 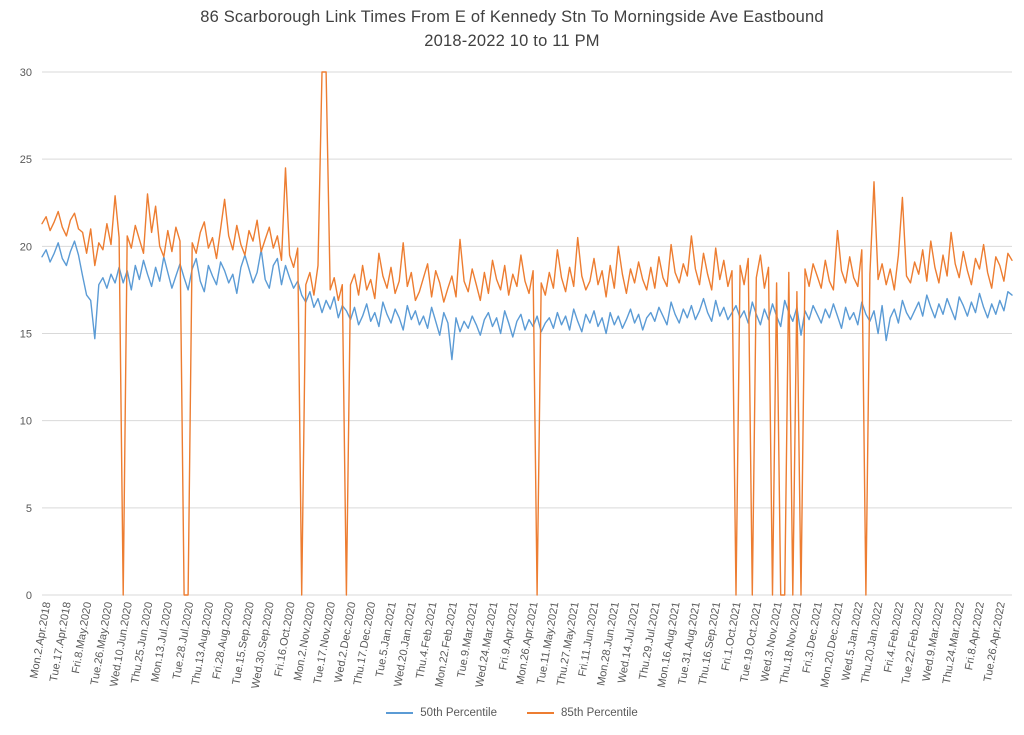 What do you see at coordinates (29, 509) in the screenshot?
I see `y-axis-tick-label: 5` at bounding box center [29, 509].